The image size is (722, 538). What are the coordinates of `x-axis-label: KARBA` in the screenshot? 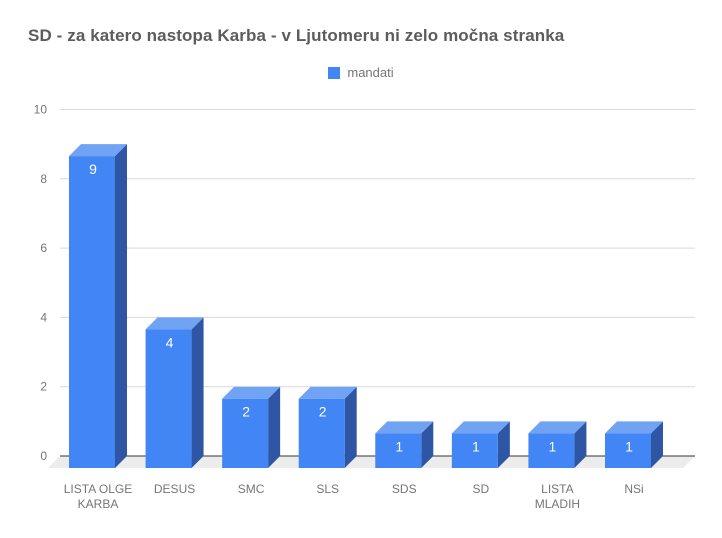 It's located at (98, 504).